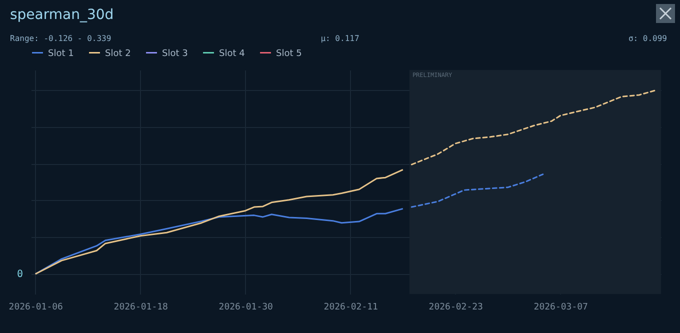 The height and width of the screenshot is (333, 680). Describe the element at coordinates (647, 38) in the screenshot. I see `text: σ: 0.099` at that location.